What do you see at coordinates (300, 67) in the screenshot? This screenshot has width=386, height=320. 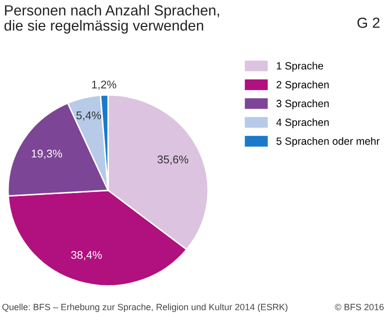 I see `legend-label: 1 Sprache` at bounding box center [300, 67].